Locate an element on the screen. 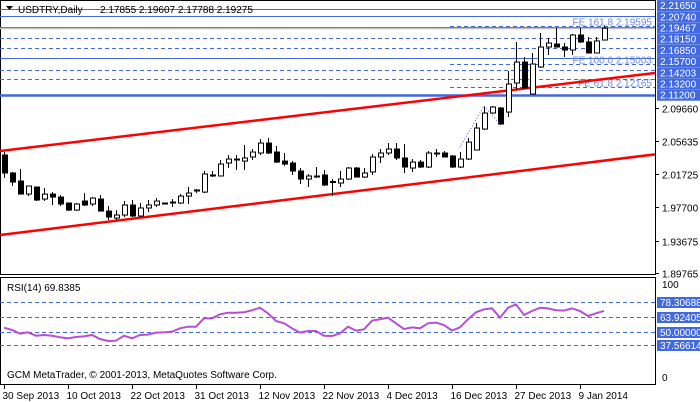  date-tick-label: 27 Dec 2013 is located at coordinates (543, 396).